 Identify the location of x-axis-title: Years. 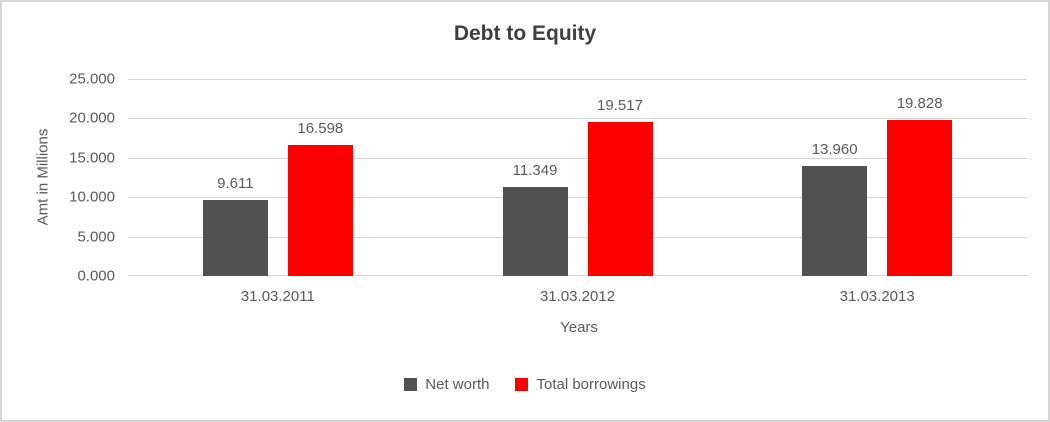
(579, 327).